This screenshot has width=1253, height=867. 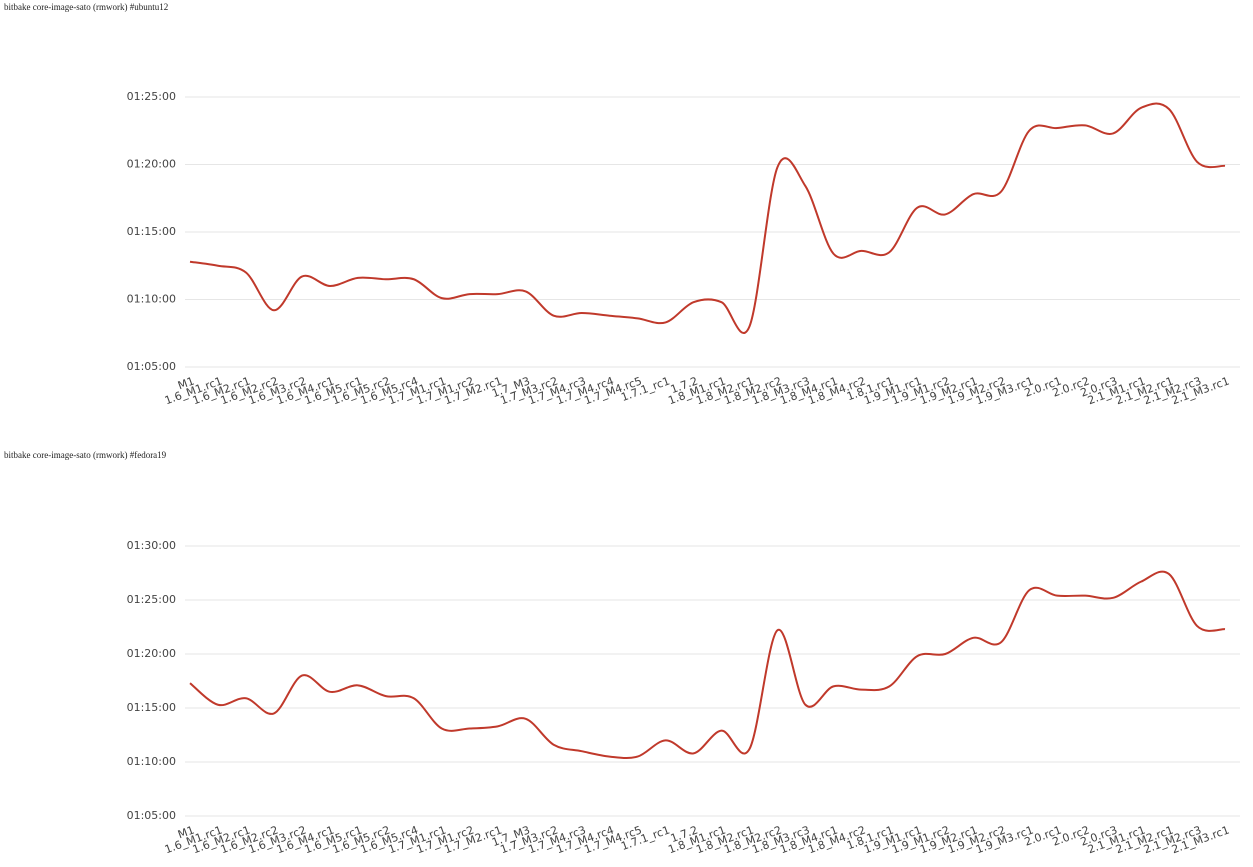 I want to click on y-tick-label: 01:30:00, so click(x=151, y=545).